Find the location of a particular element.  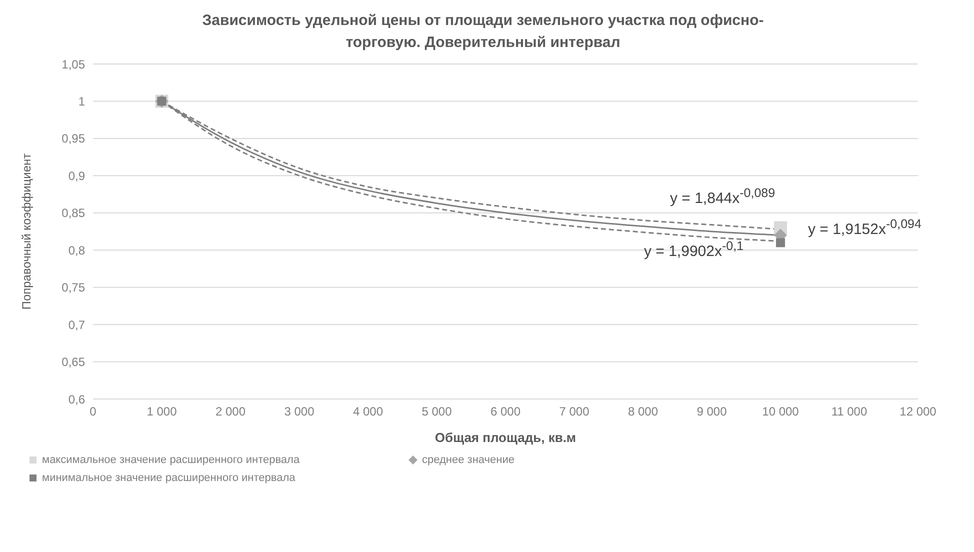

y-tick-label: 0,65 is located at coordinates (74, 362).